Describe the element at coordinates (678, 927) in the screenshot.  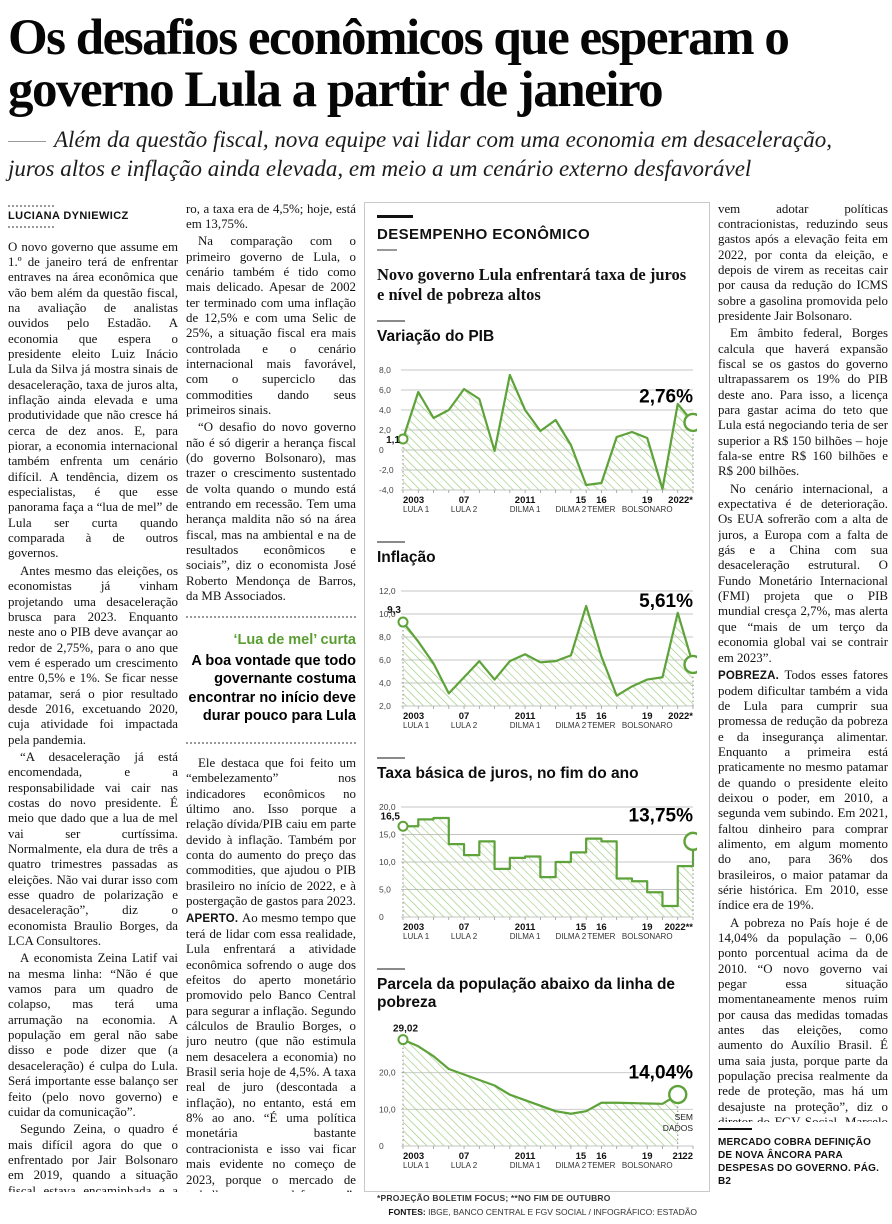
I see `svg-text: 2022**` at that location.